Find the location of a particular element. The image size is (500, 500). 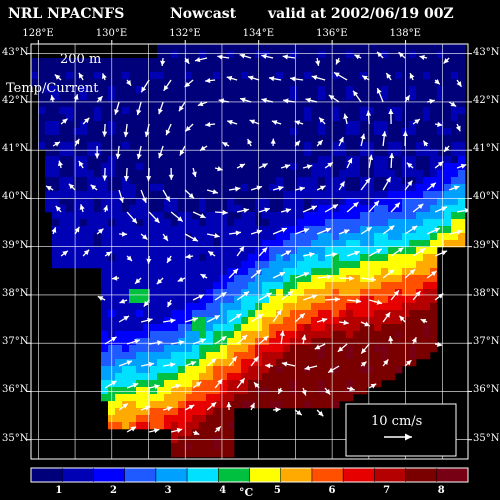

scale-arrow-head-icon is located at coordinates (408, 437).